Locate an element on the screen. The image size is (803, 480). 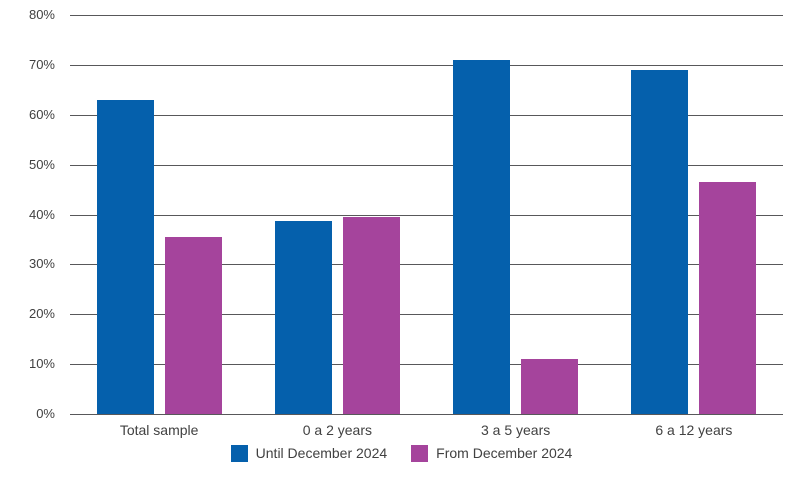
x-tick-label-total-sample: Total sample is located at coordinates (159, 430).